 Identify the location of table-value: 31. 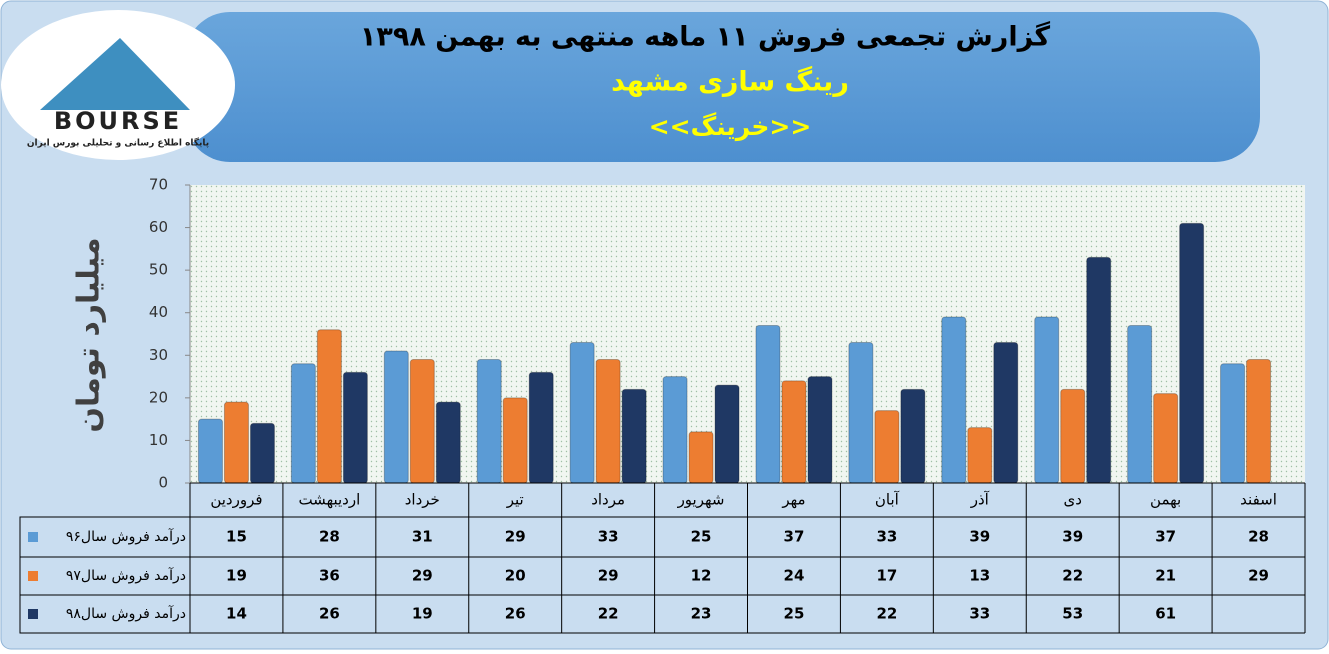
(422, 537).